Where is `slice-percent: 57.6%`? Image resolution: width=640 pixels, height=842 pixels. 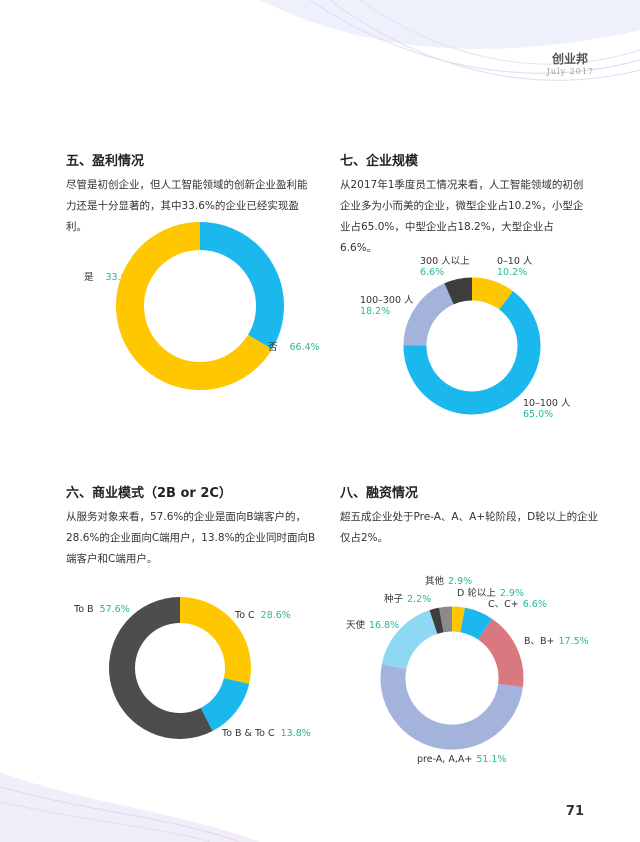 slice-percent: 57.6% is located at coordinates (115, 609).